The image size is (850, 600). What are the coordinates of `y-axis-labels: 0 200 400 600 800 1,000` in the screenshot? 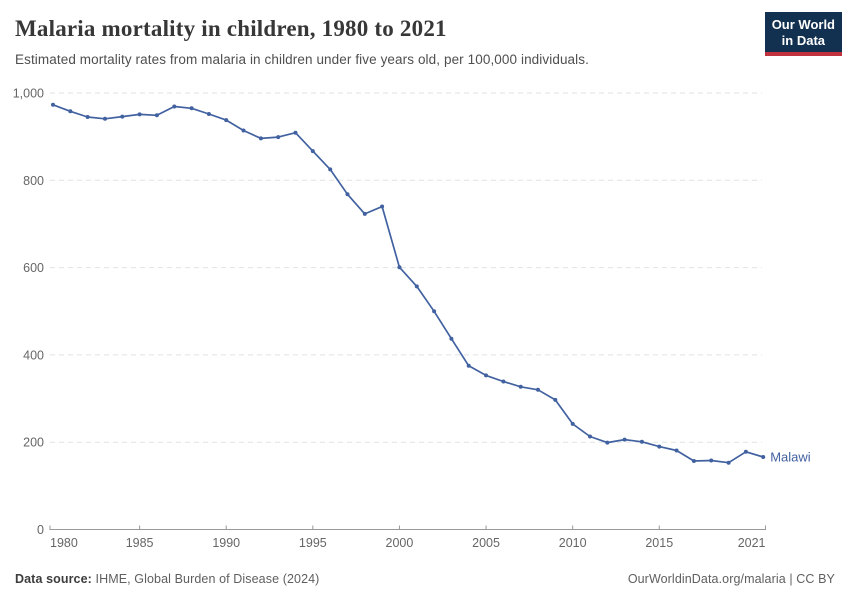 It's located at (28, 312).